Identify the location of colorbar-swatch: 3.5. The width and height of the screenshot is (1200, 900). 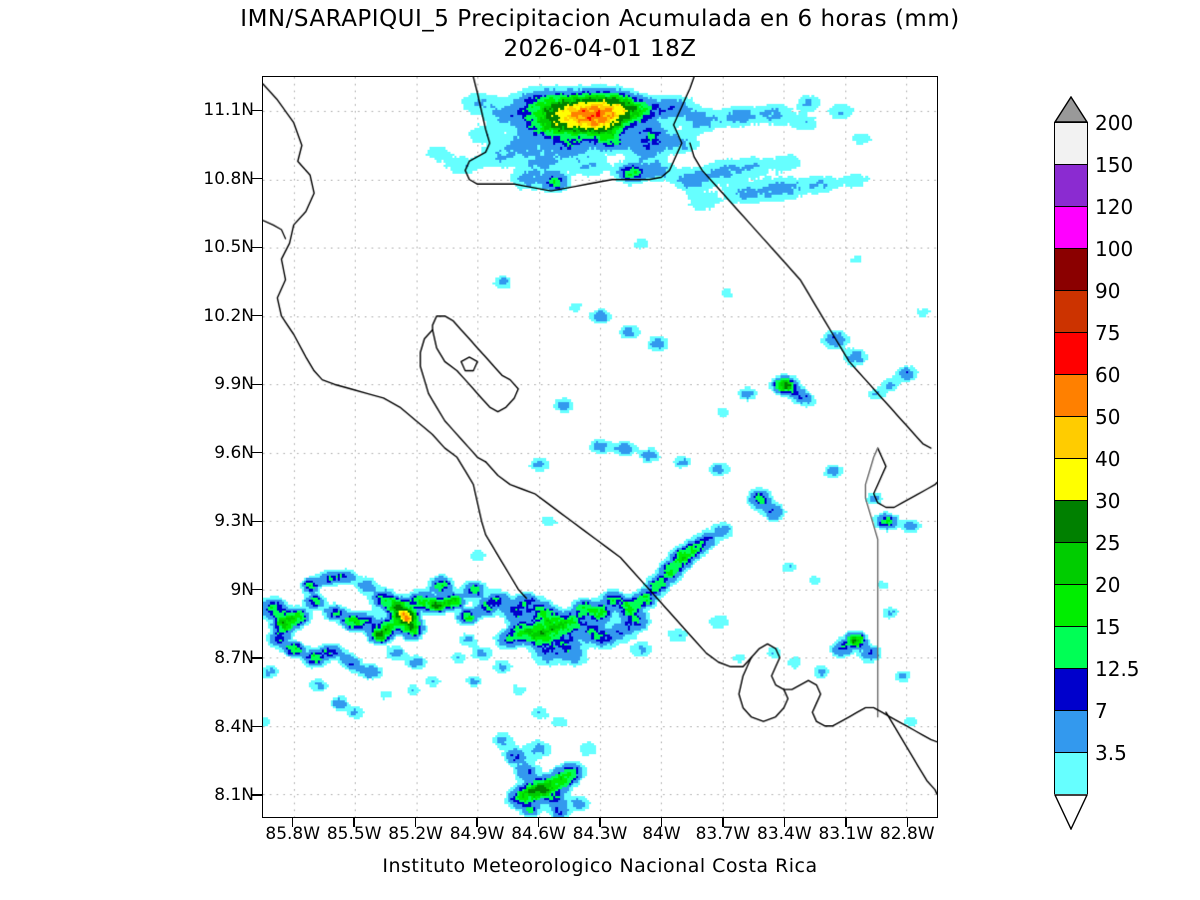
(1090, 767).